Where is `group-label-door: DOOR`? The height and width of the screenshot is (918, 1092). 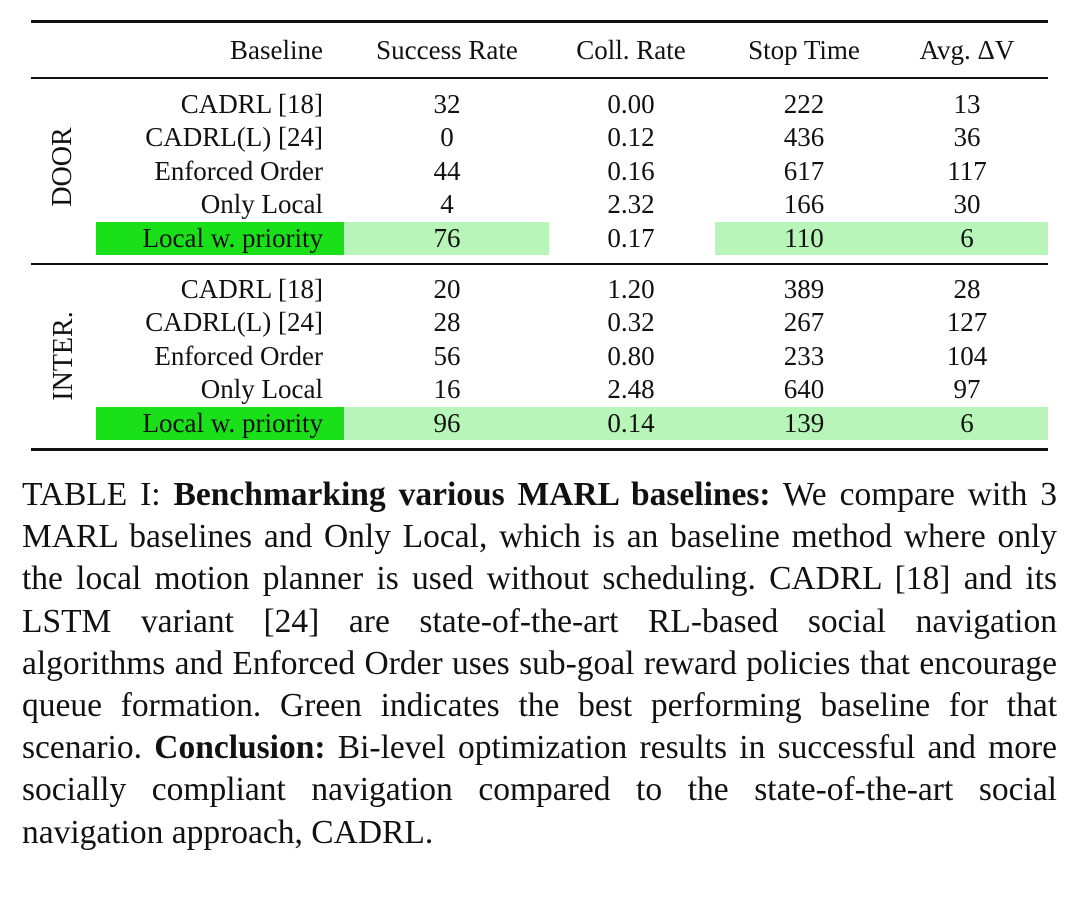 group-label-door: DOOR is located at coordinates (62, 167).